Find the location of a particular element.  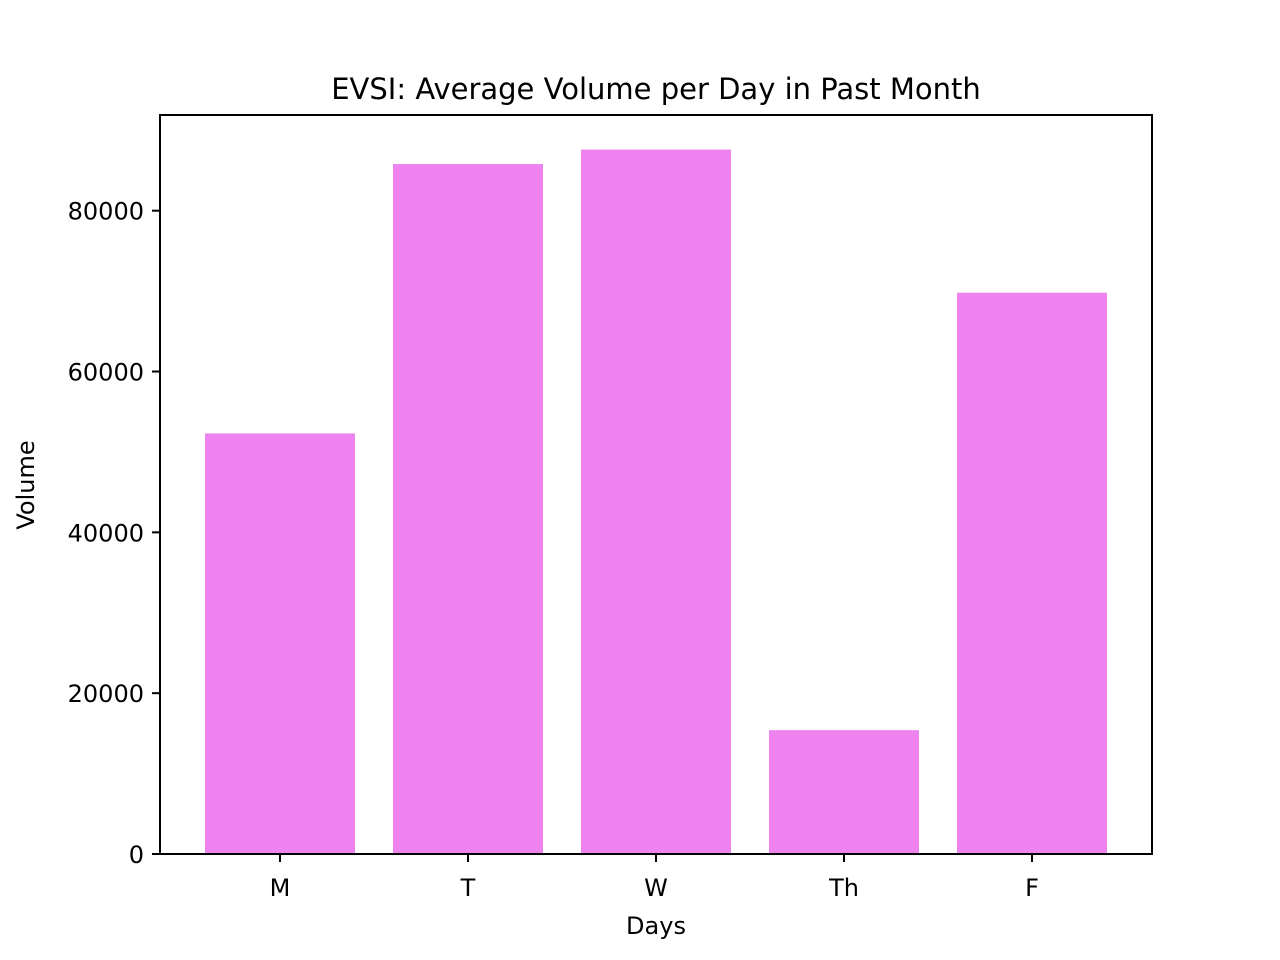

y-axis-ticks: 0 20000 40000 60000 80000 is located at coordinates (114, 533).